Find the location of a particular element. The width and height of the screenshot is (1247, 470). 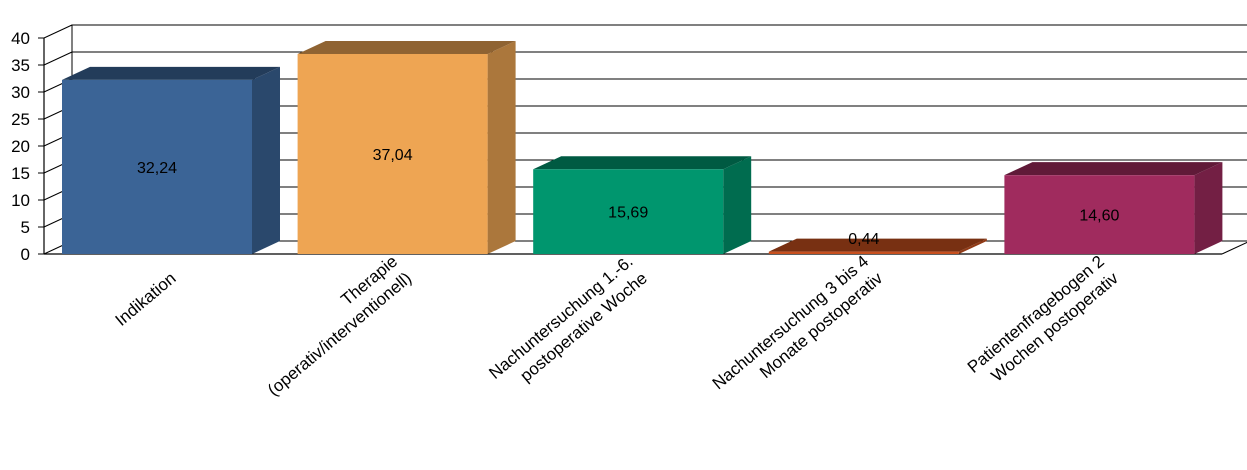

x-tick-label-line: (operativ/interventionell) is located at coordinates (339, 334).